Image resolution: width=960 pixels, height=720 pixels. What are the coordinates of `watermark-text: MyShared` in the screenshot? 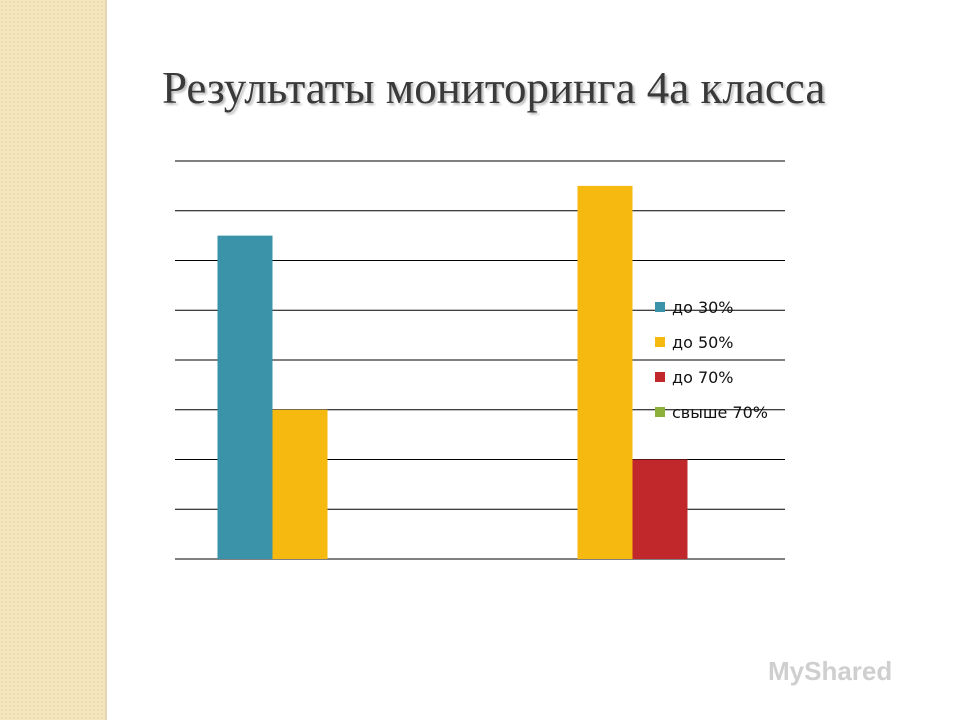 It's located at (830, 671).